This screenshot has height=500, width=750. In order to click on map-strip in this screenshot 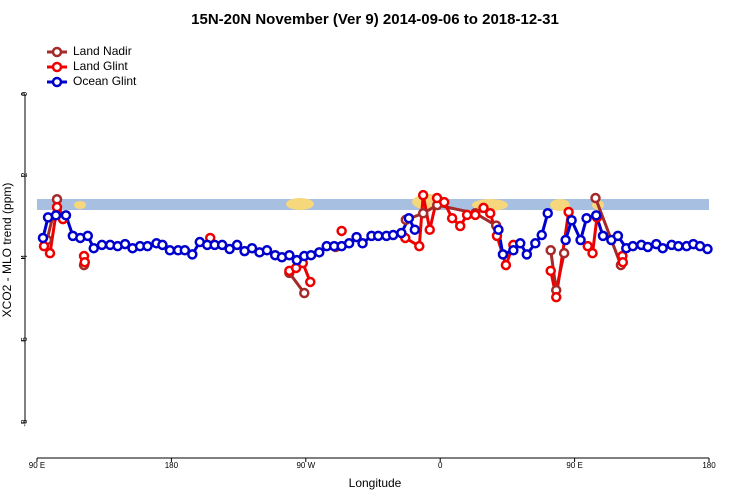, I will do `click(373, 202)`.